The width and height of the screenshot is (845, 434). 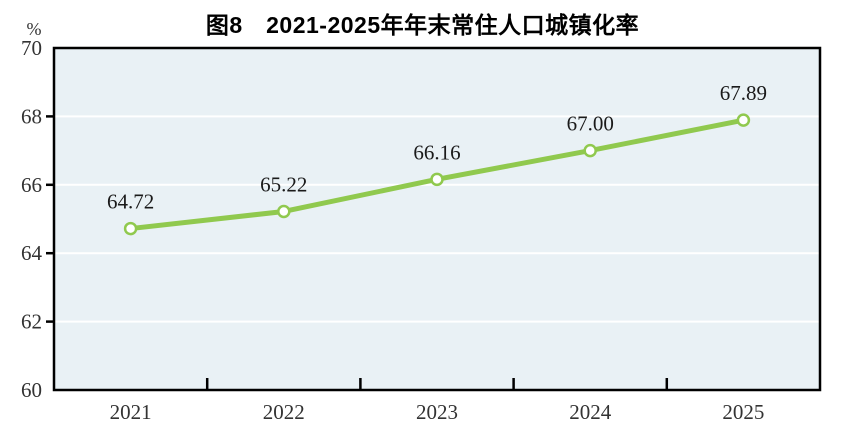 What do you see at coordinates (743, 93) in the screenshot?
I see `data-value-label: 67.89` at bounding box center [743, 93].